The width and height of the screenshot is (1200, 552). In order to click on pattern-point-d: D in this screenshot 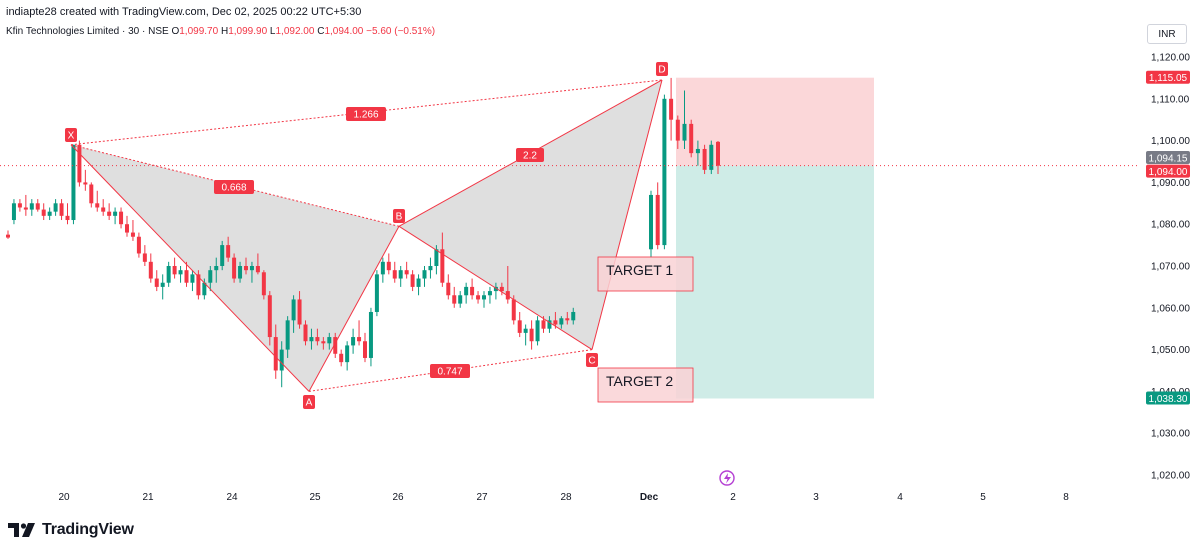, I will do `click(662, 69)`.